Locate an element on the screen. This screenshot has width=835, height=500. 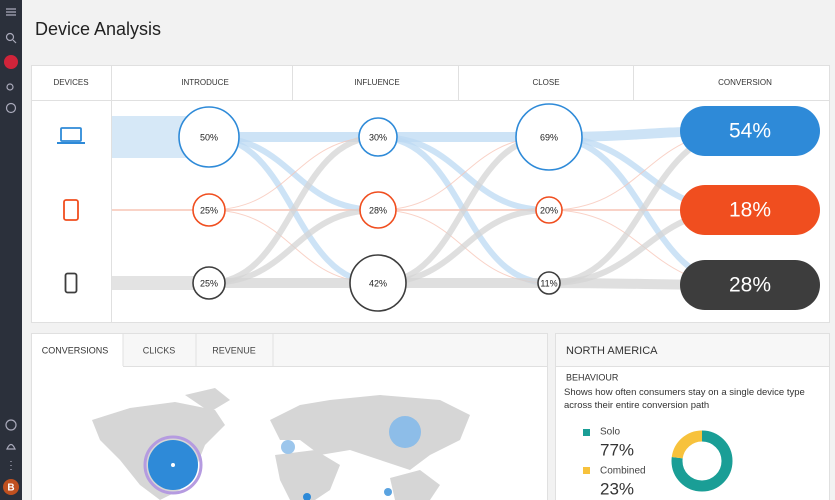
tab: REVENUE is located at coordinates (234, 350).